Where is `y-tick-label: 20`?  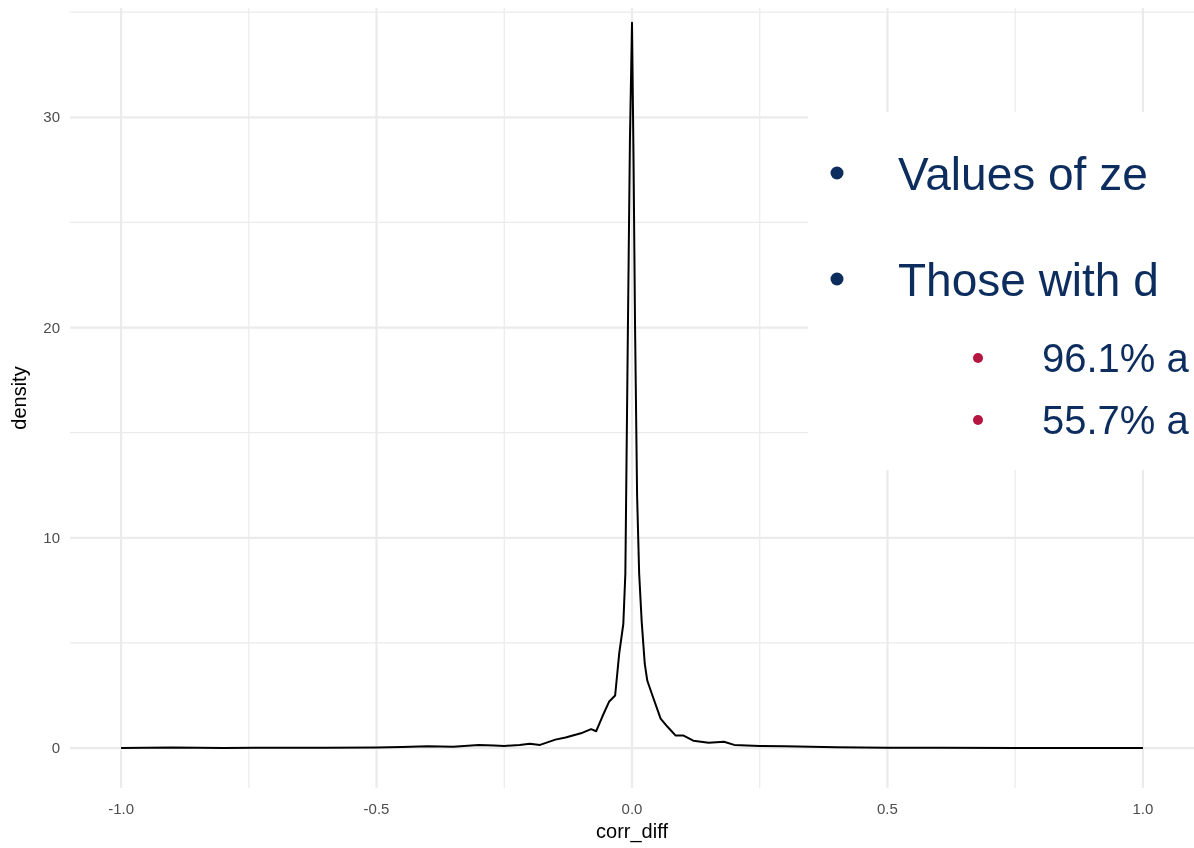 y-tick-label: 20 is located at coordinates (51, 327).